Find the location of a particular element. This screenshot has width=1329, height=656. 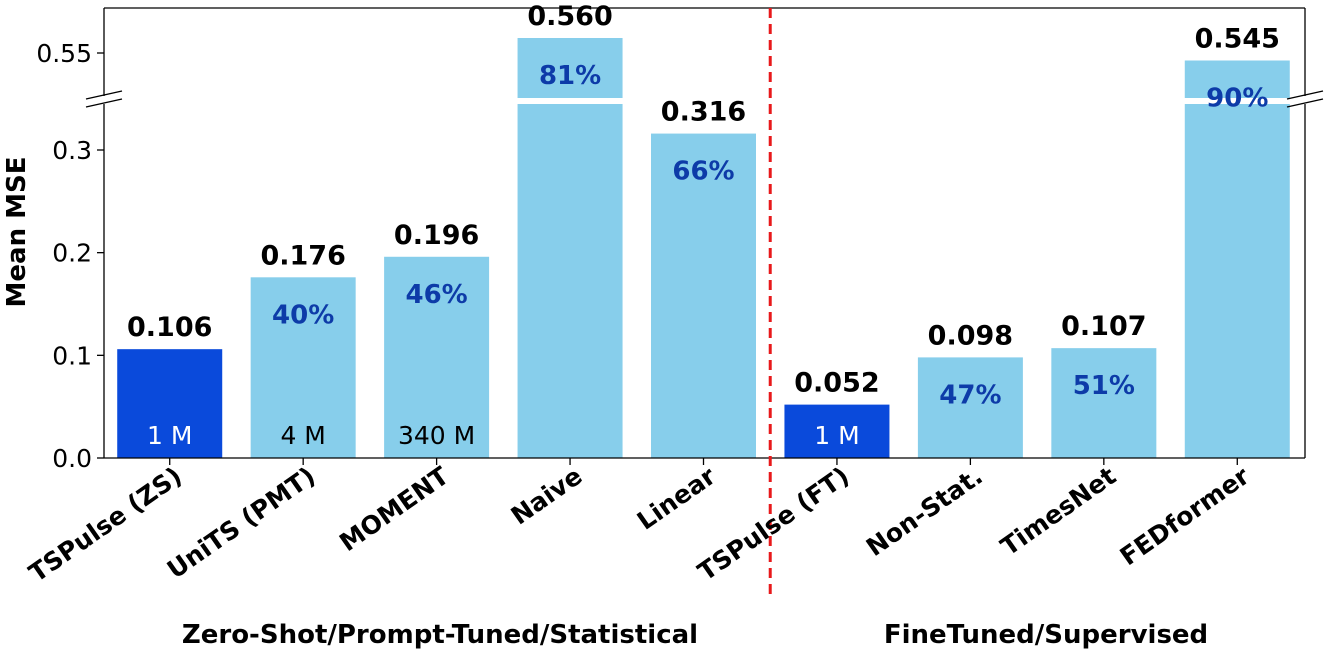

value-label: 0.560 is located at coordinates (569, 16).